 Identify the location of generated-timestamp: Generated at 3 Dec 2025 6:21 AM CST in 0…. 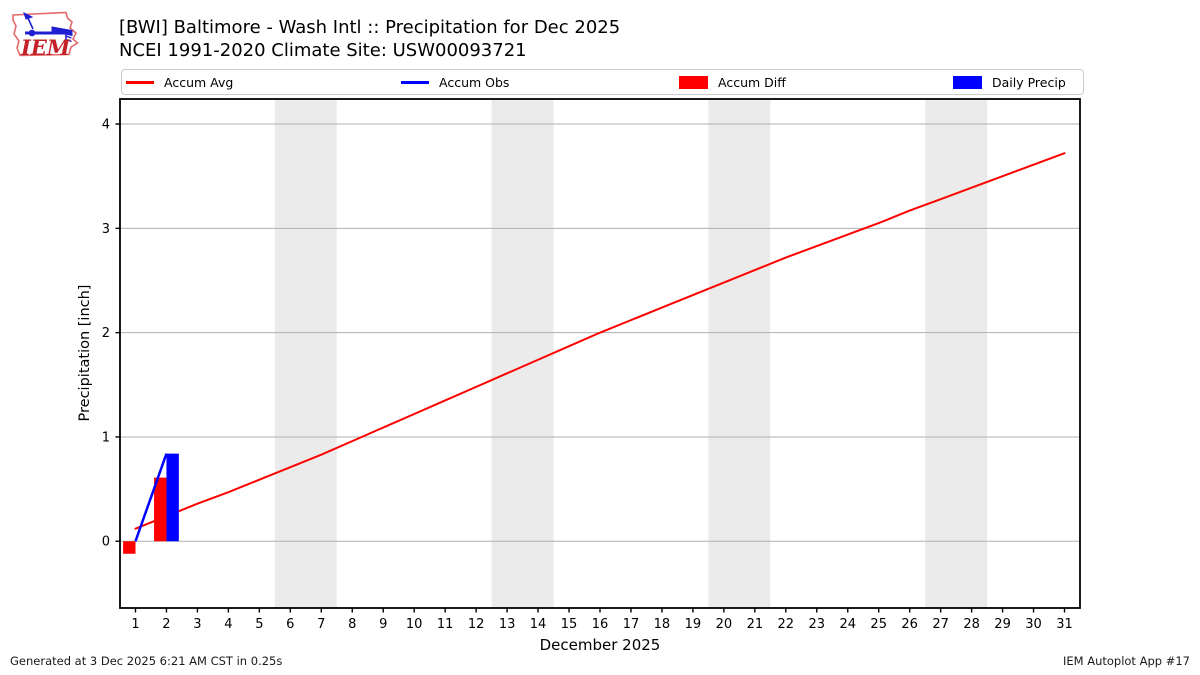
(146, 661).